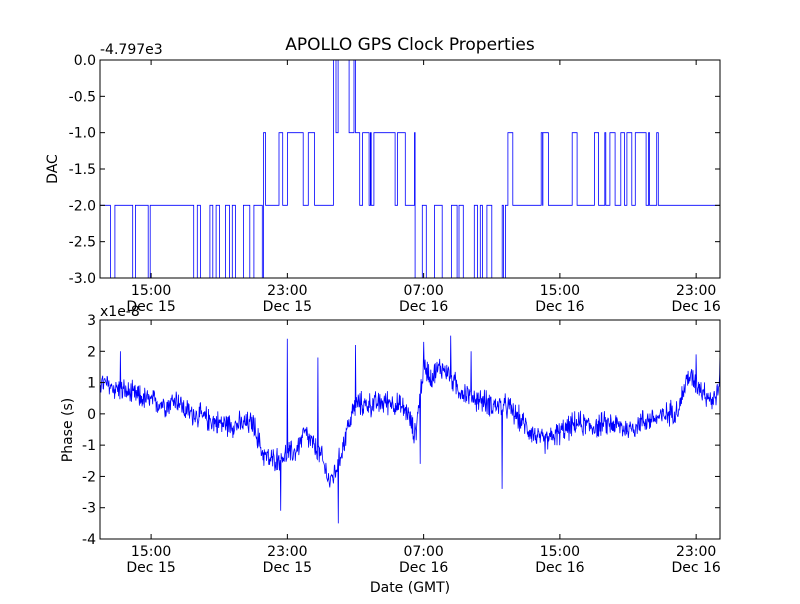  I want to click on dac-ytick-label: -0.5, so click(82, 97).